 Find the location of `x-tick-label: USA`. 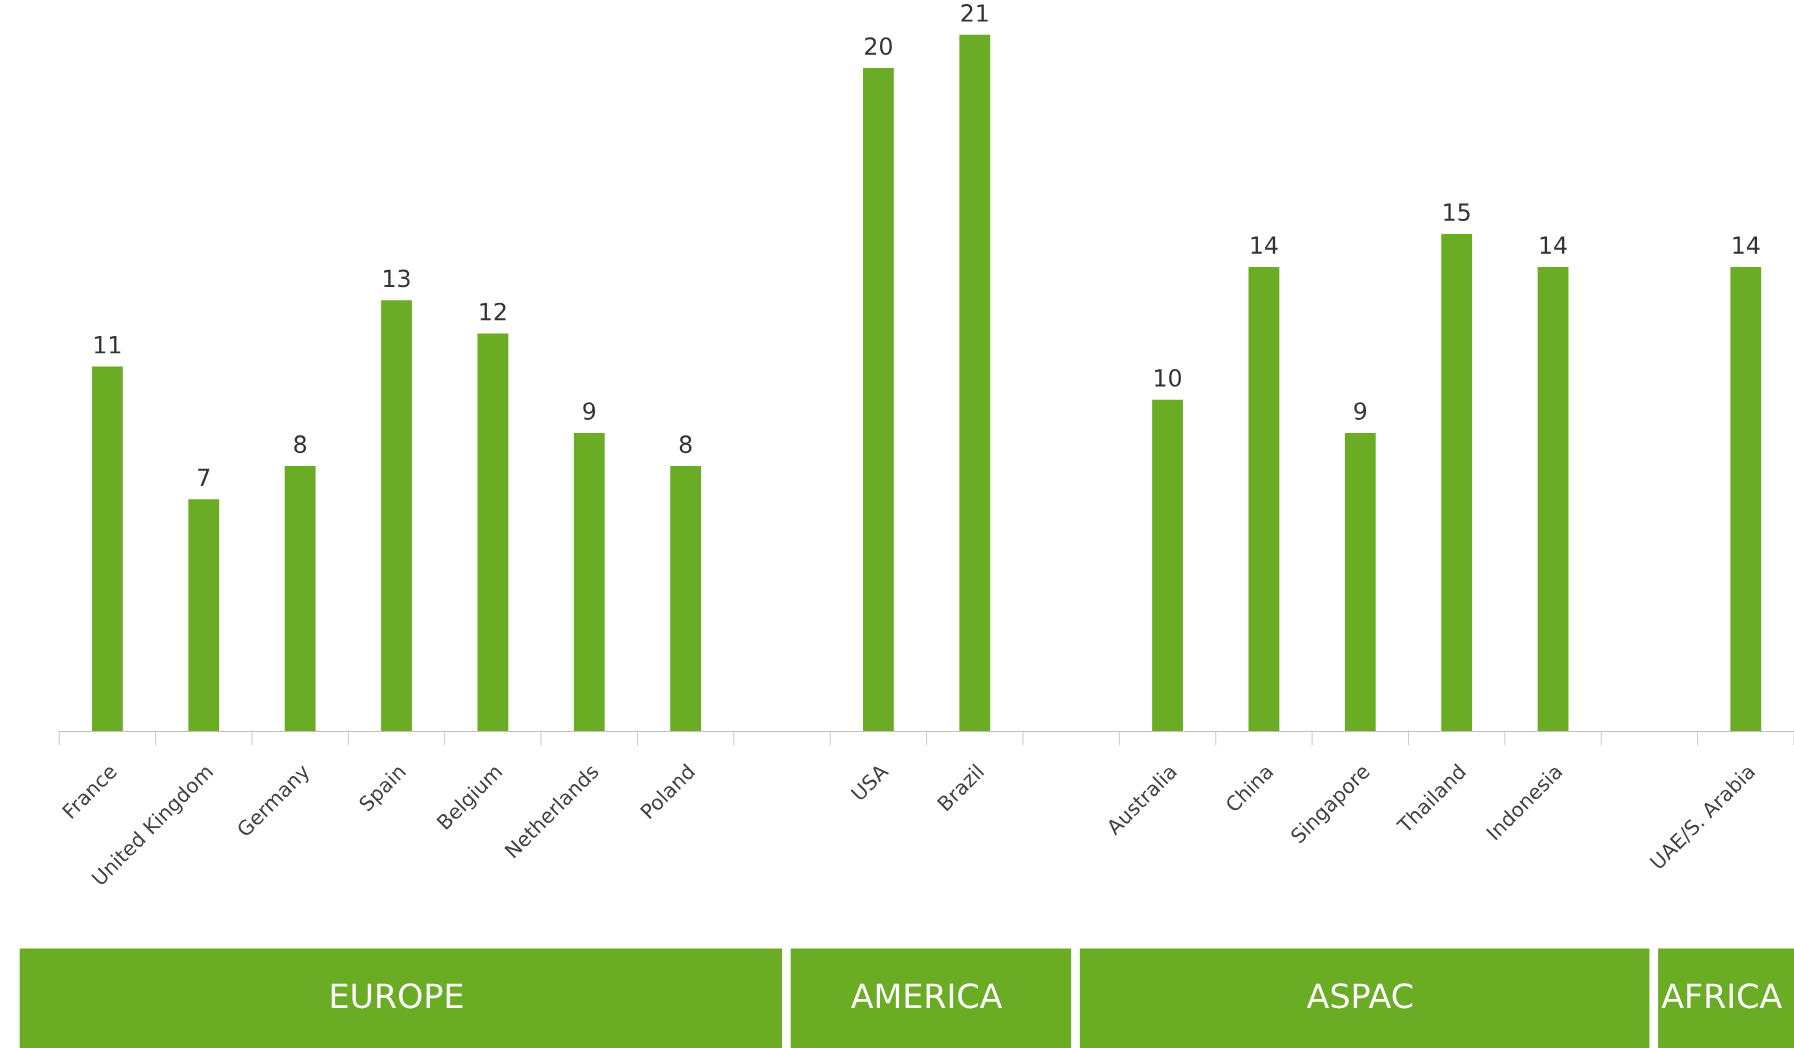

x-tick-label: USA is located at coordinates (870, 782).